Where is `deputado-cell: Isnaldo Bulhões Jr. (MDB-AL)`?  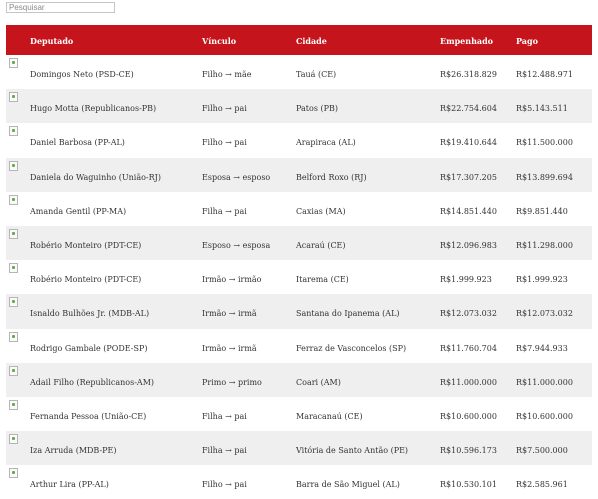 deputado-cell: Isnaldo Bulhões Jr. (MDB-AL) is located at coordinates (90, 314).